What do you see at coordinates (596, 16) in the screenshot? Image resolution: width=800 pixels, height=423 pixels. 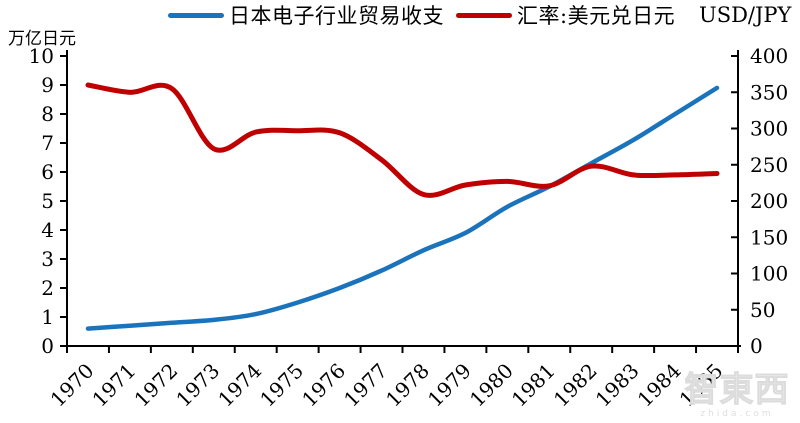 I see `legend-label-usdjpy: 汇率:美元兑日元` at bounding box center [596, 16].